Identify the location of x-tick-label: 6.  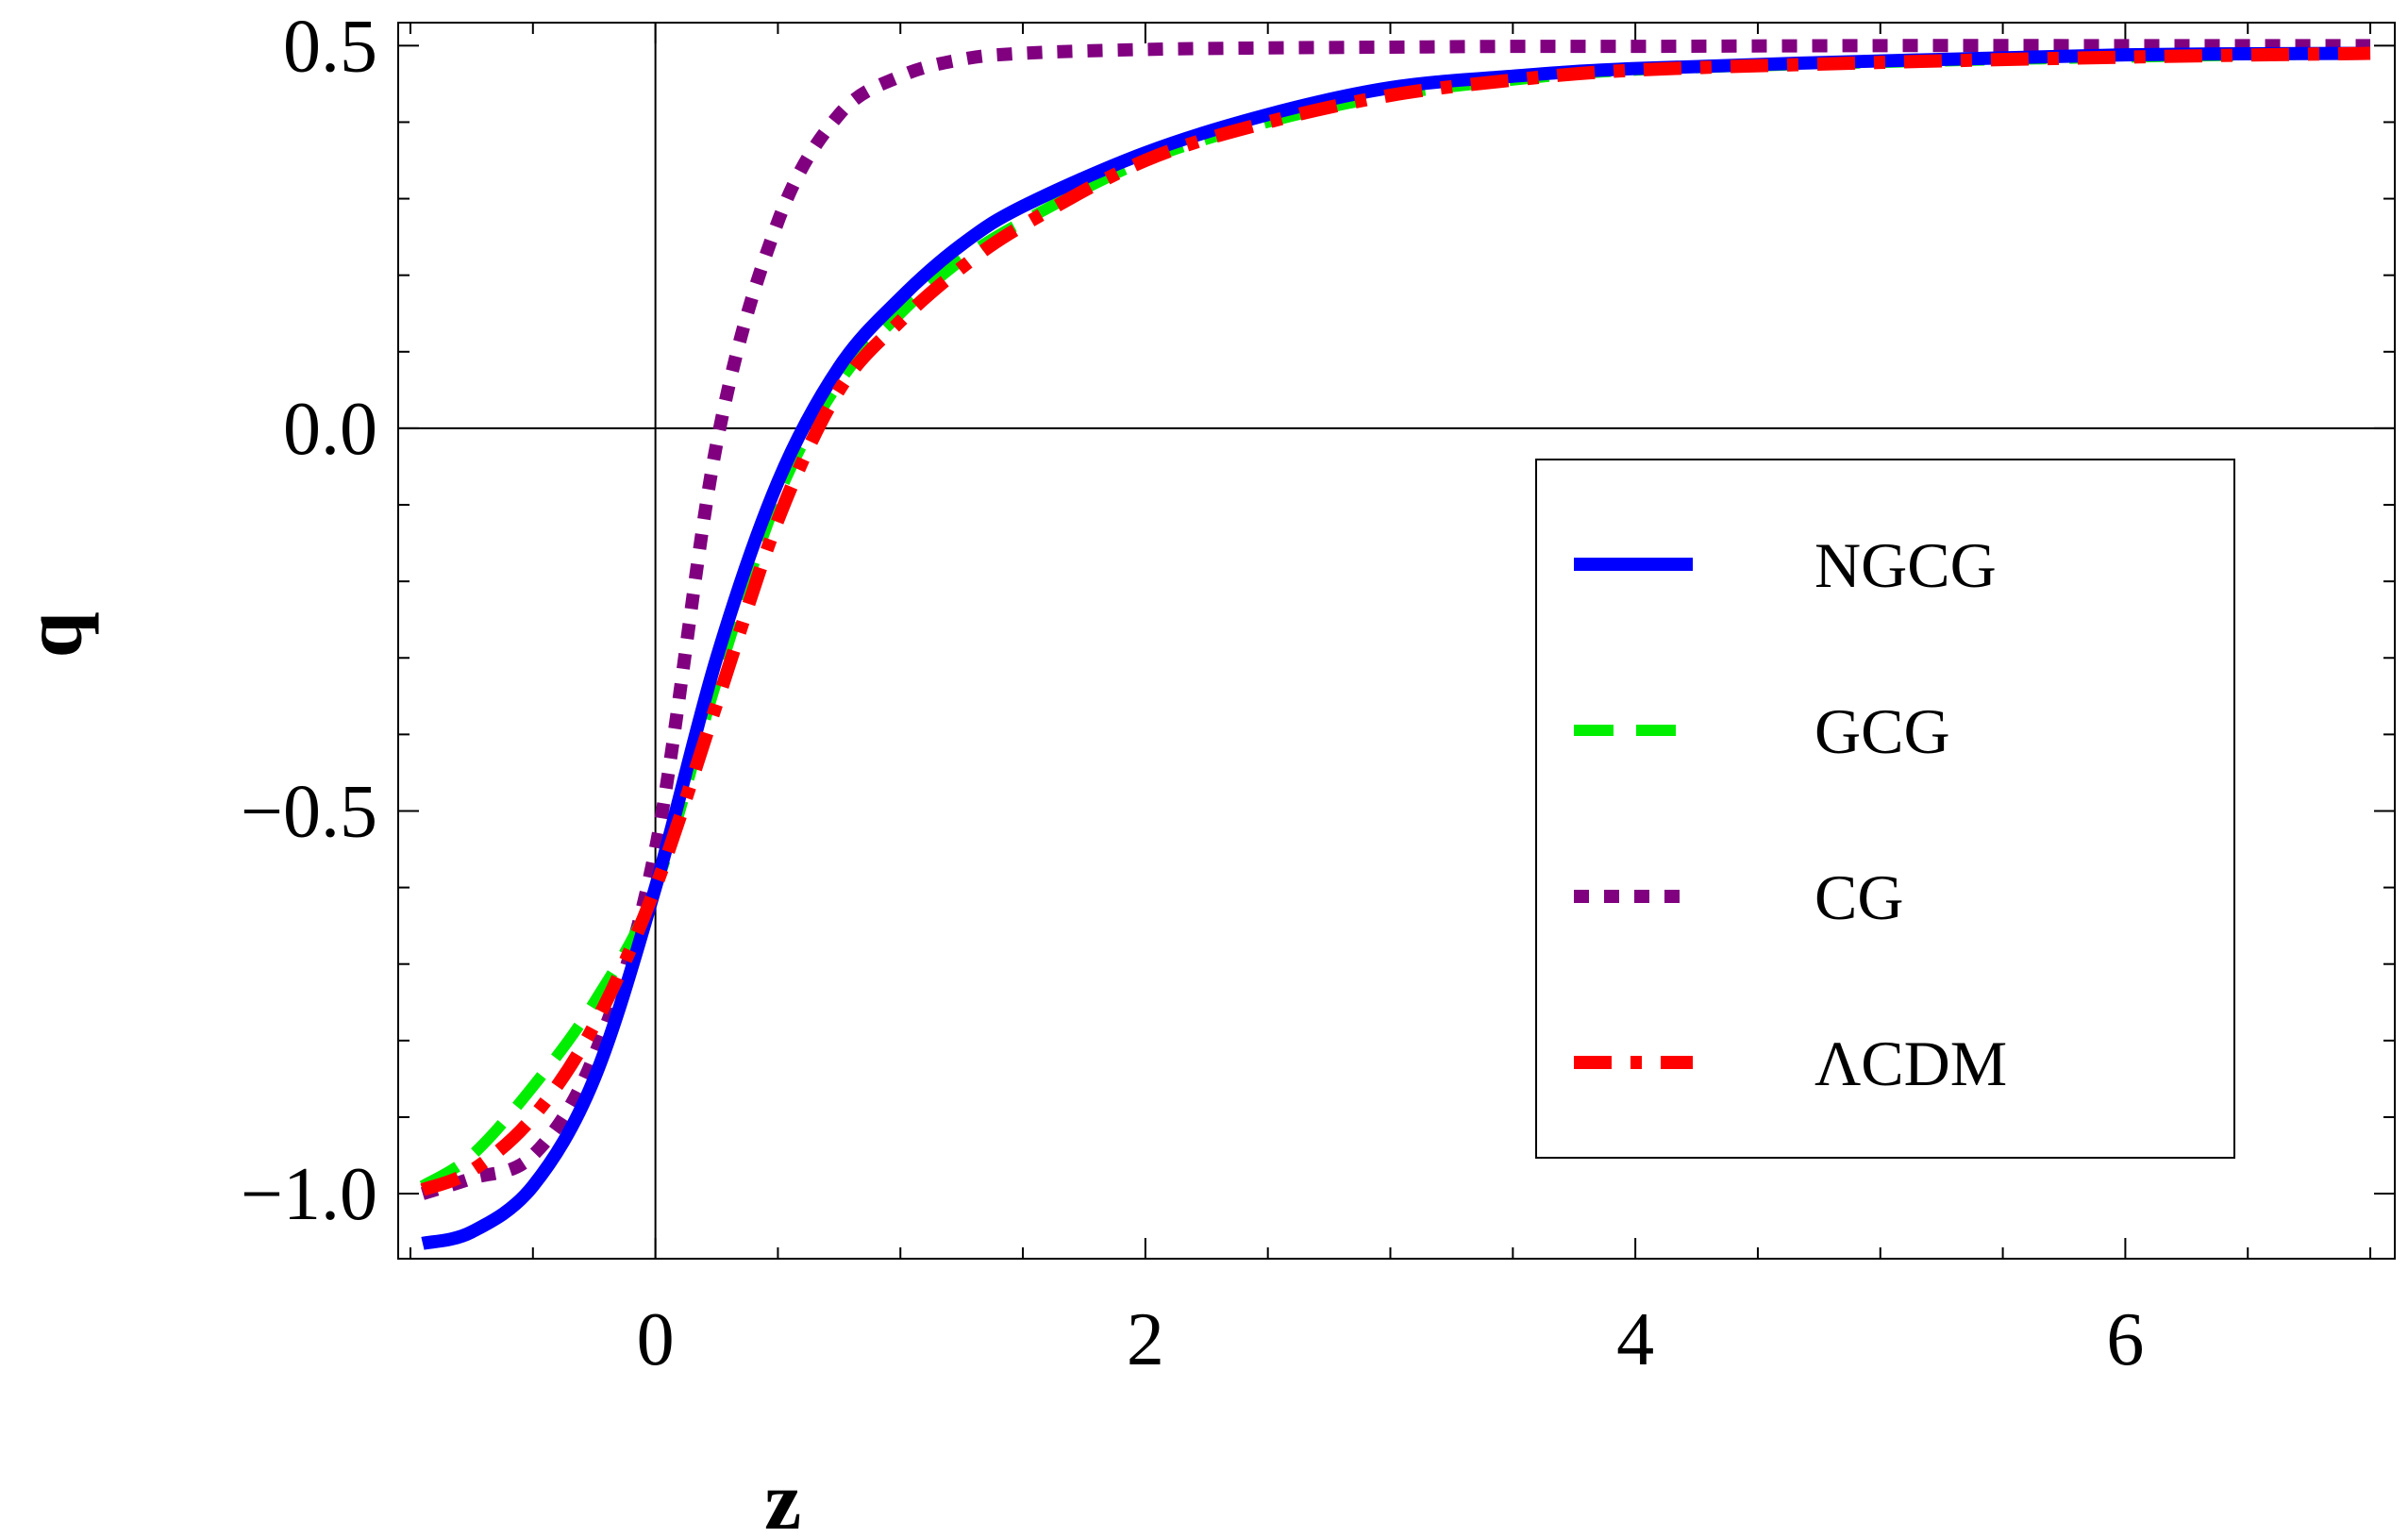
(2125, 1340).